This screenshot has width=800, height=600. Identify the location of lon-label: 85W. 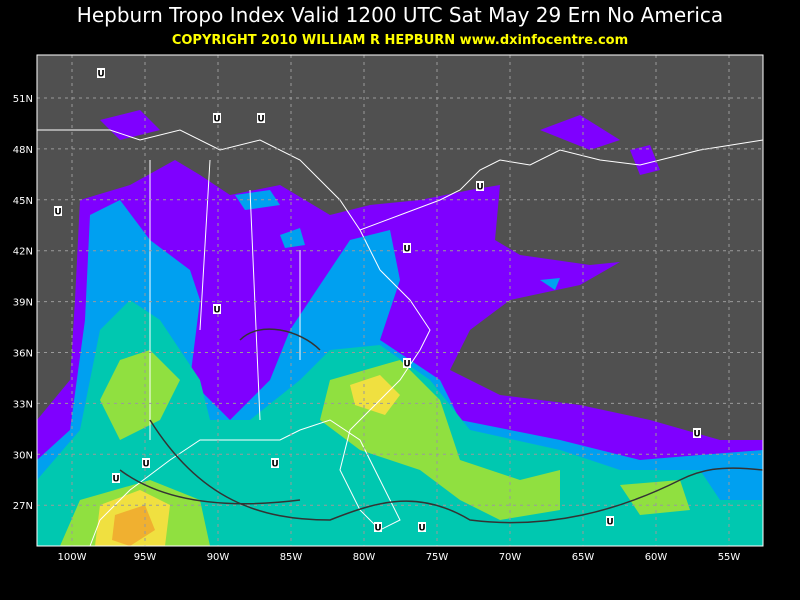
(291, 557).